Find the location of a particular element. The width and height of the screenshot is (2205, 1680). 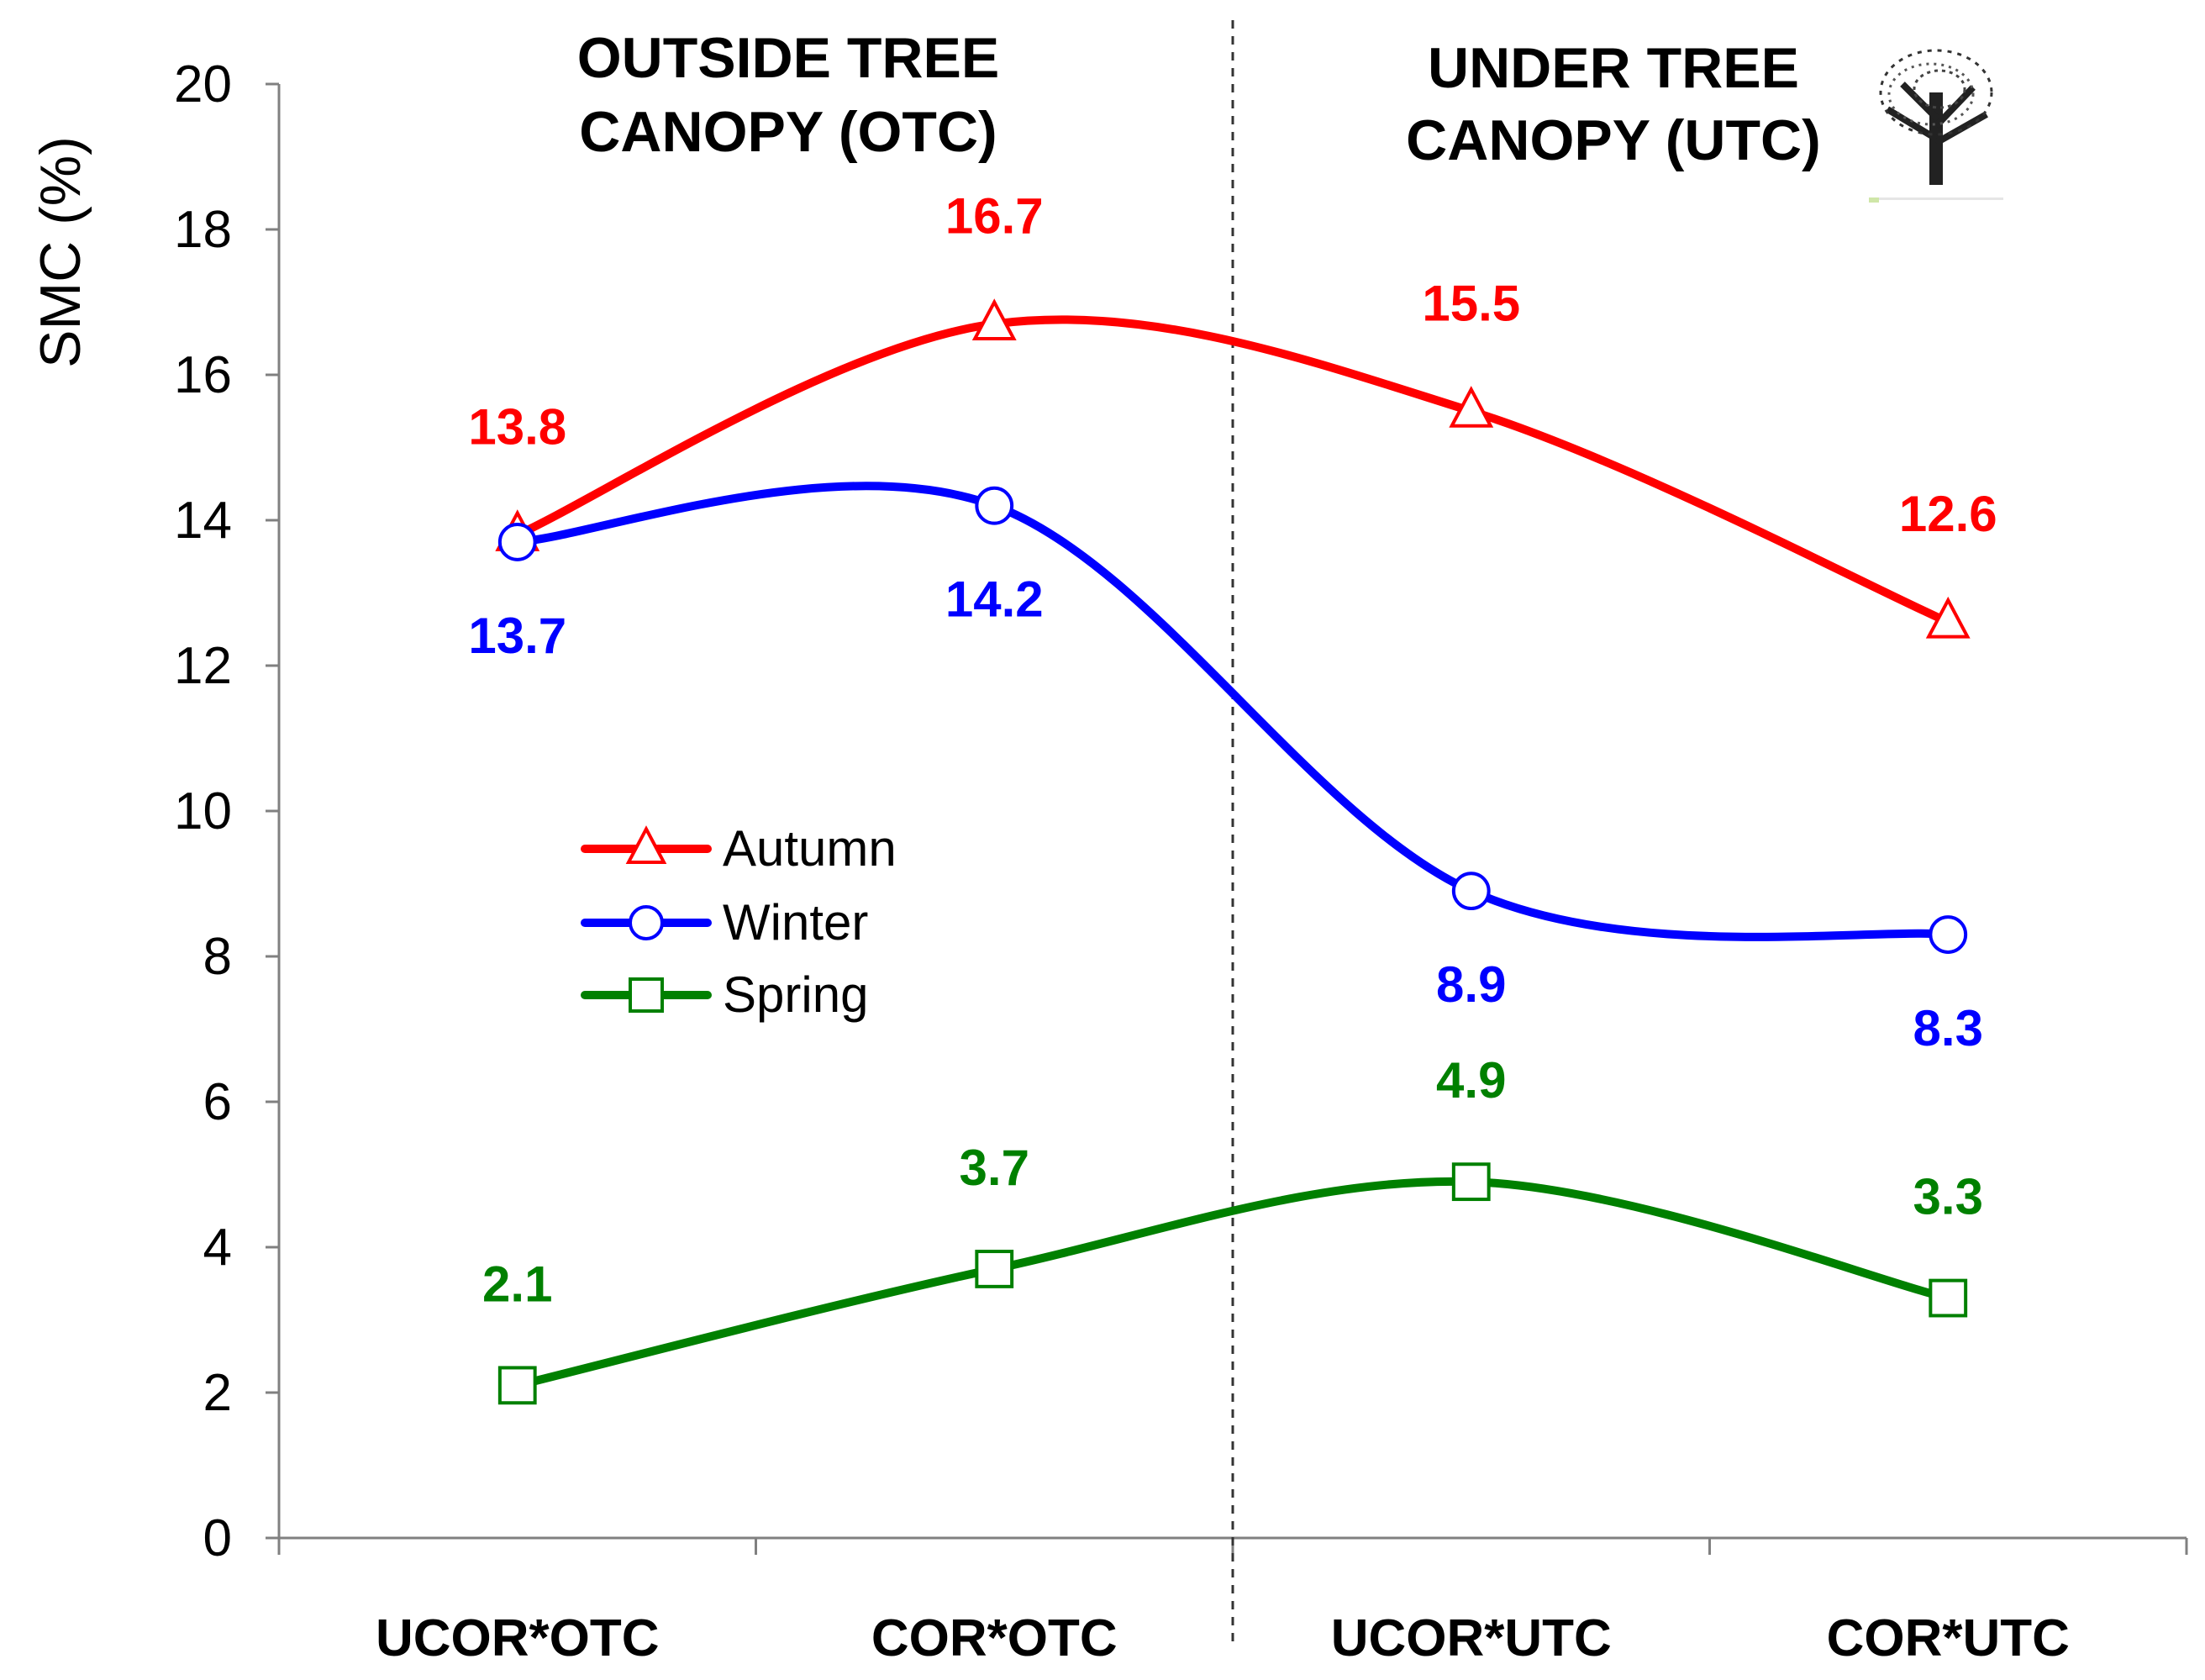

y-axis-title: SMC (%) is located at coordinates (60, 252).